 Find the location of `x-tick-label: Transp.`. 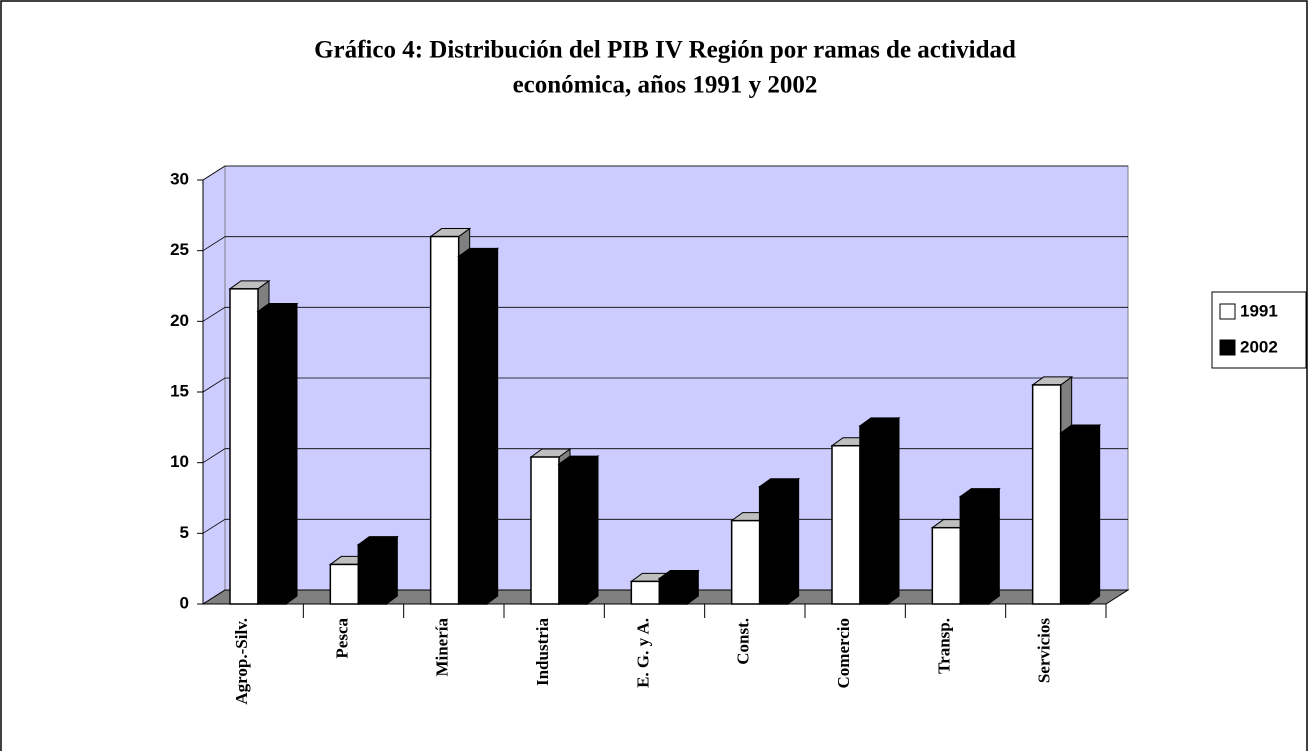

x-tick-label: Transp. is located at coordinates (943, 646).